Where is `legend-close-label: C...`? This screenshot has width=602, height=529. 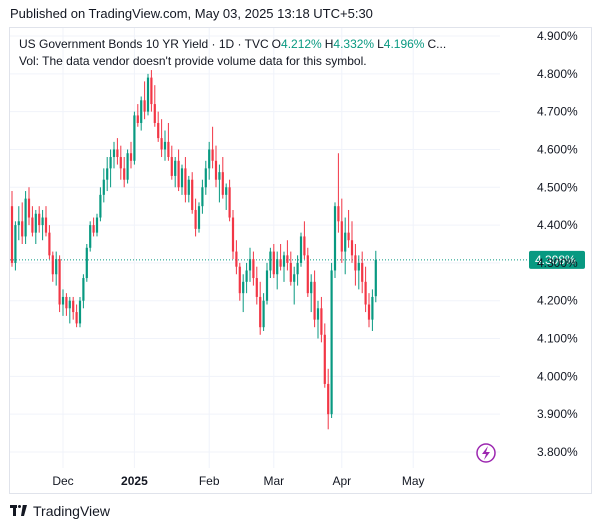
legend-close-label: C... is located at coordinates (437, 44).